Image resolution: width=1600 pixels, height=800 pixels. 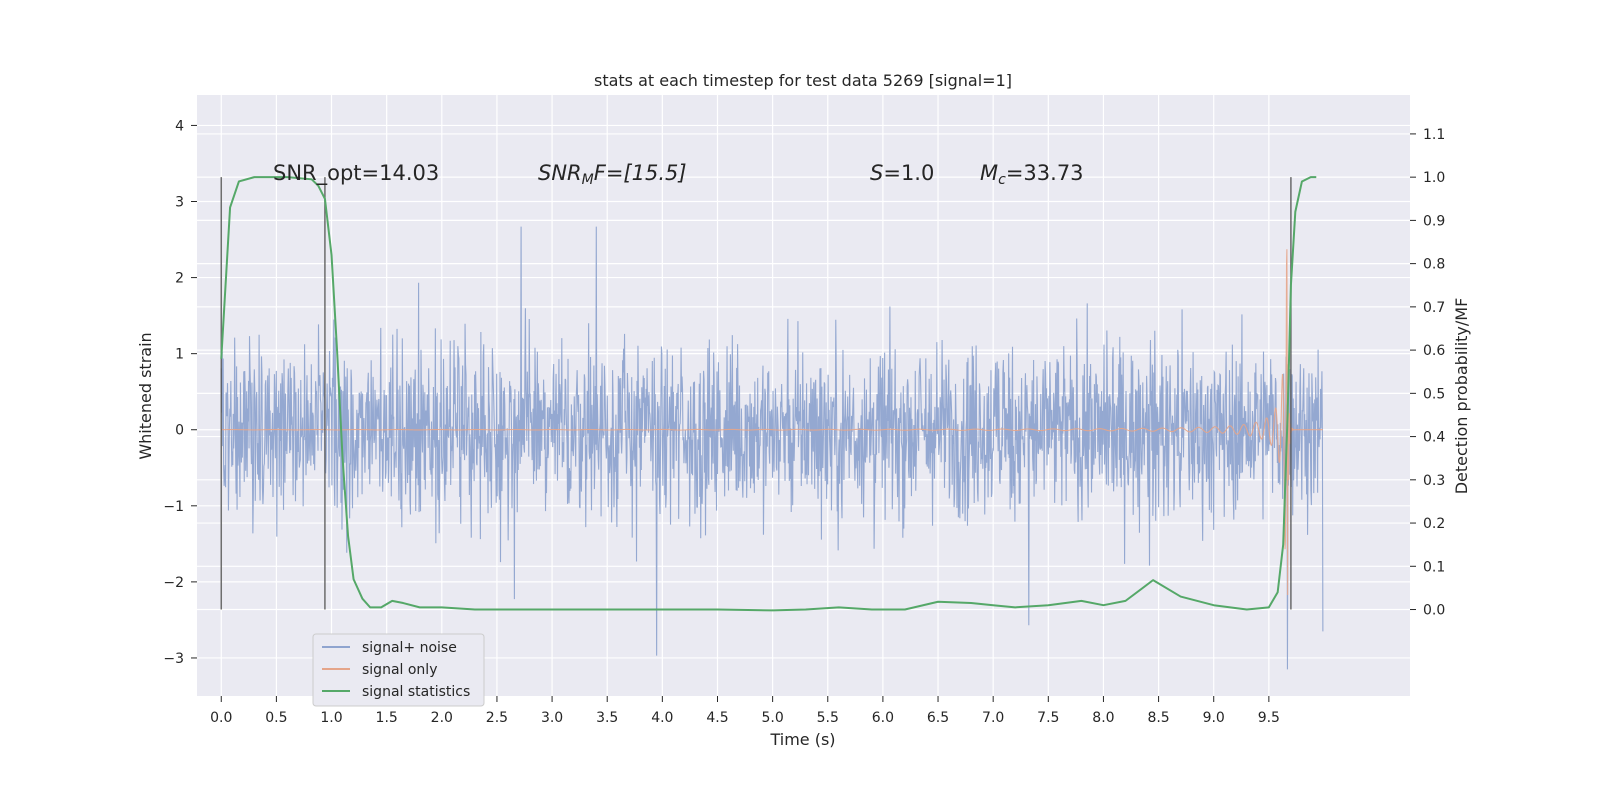 I want to click on y-left-tick-label: −3, so click(x=173, y=659).